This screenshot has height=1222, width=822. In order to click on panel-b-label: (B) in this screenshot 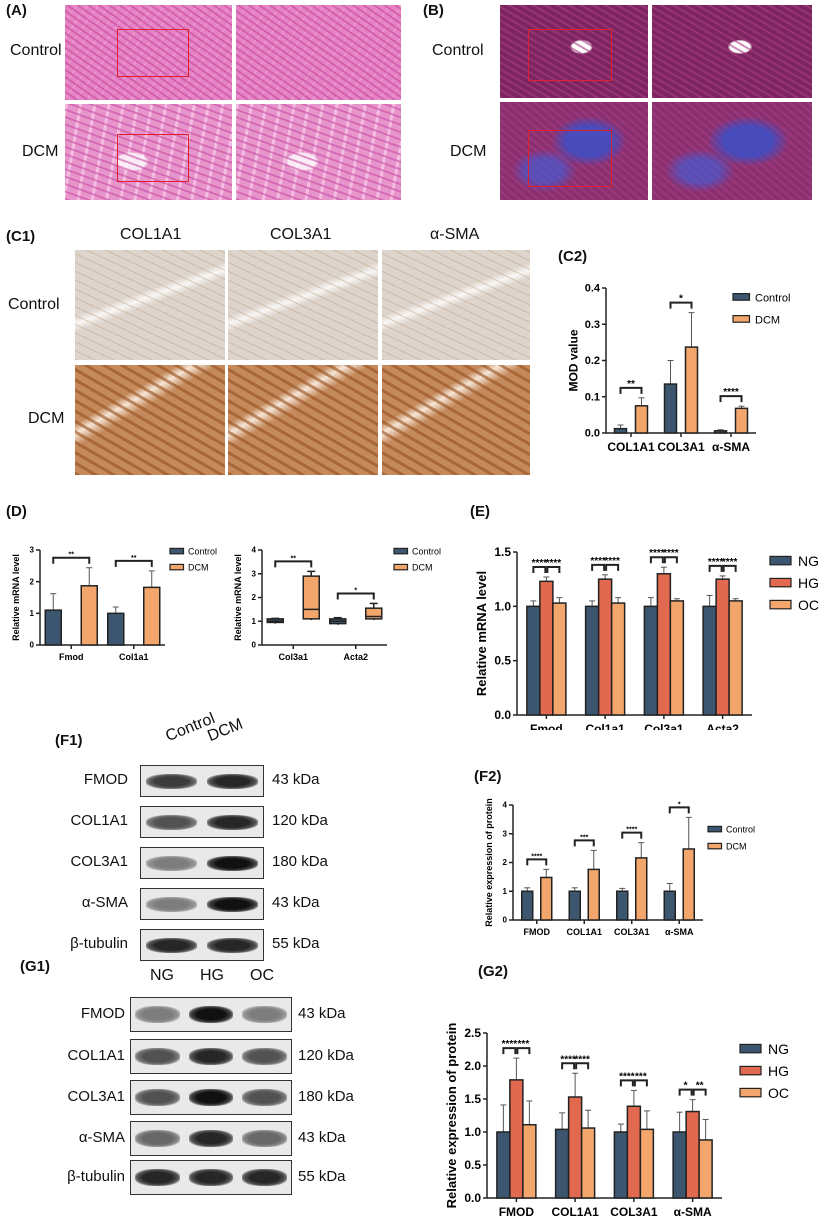, I will do `click(433, 10)`.